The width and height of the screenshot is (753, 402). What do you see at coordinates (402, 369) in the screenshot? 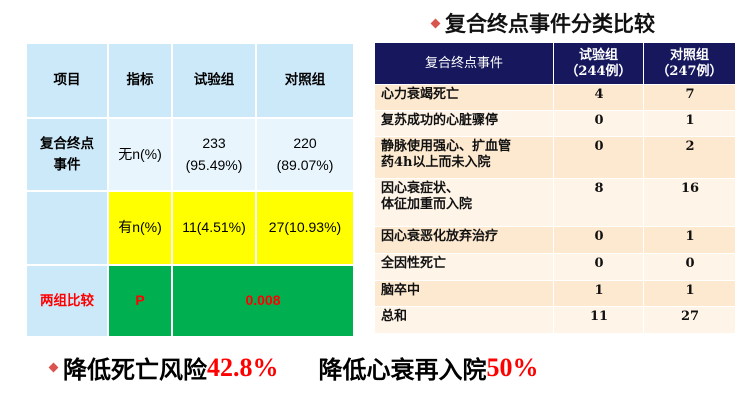
I see `readmission-reduction-label: 降低心衰再入院` at bounding box center [402, 369].